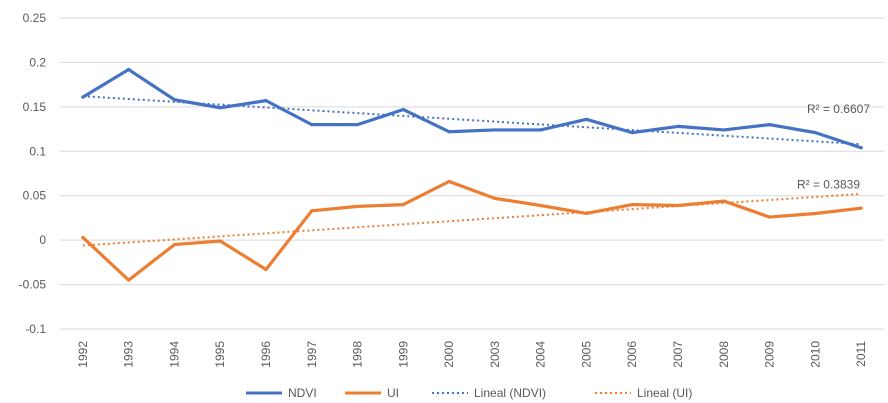 The height and width of the screenshot is (403, 888). What do you see at coordinates (770, 354) in the screenshot?
I see `x-tick-label: 2009` at bounding box center [770, 354].